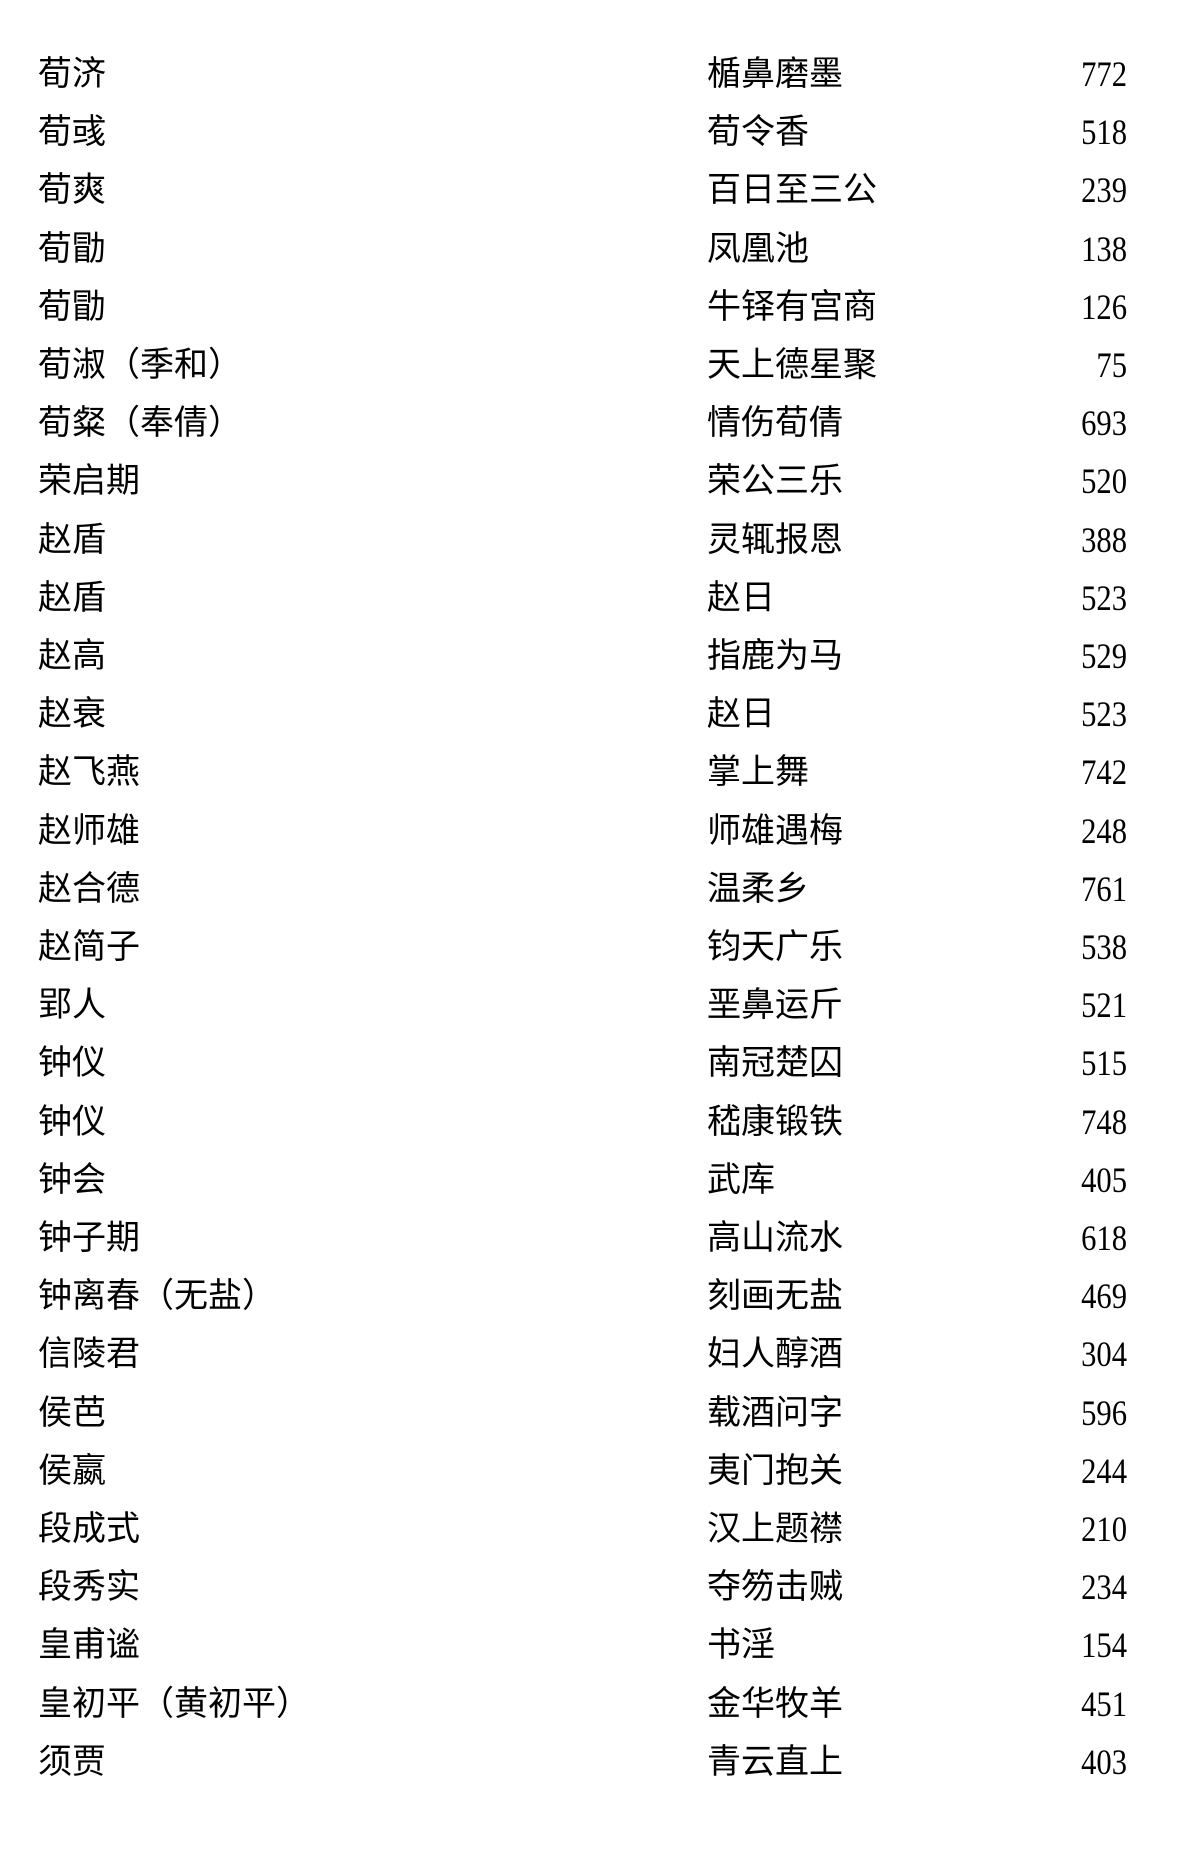 The width and height of the screenshot is (1195, 1865). Describe the element at coordinates (1104, 947) in the screenshot. I see `page-number: 538` at that location.